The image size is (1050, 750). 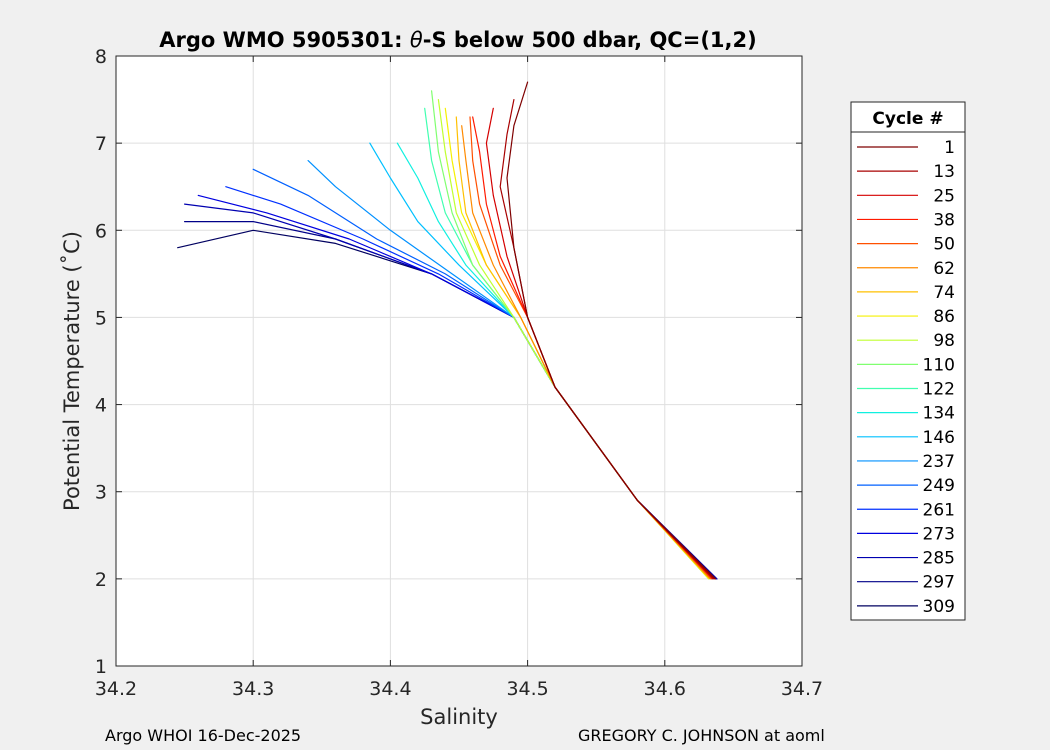 I want to click on legend-entry: 98, so click(x=906, y=341).